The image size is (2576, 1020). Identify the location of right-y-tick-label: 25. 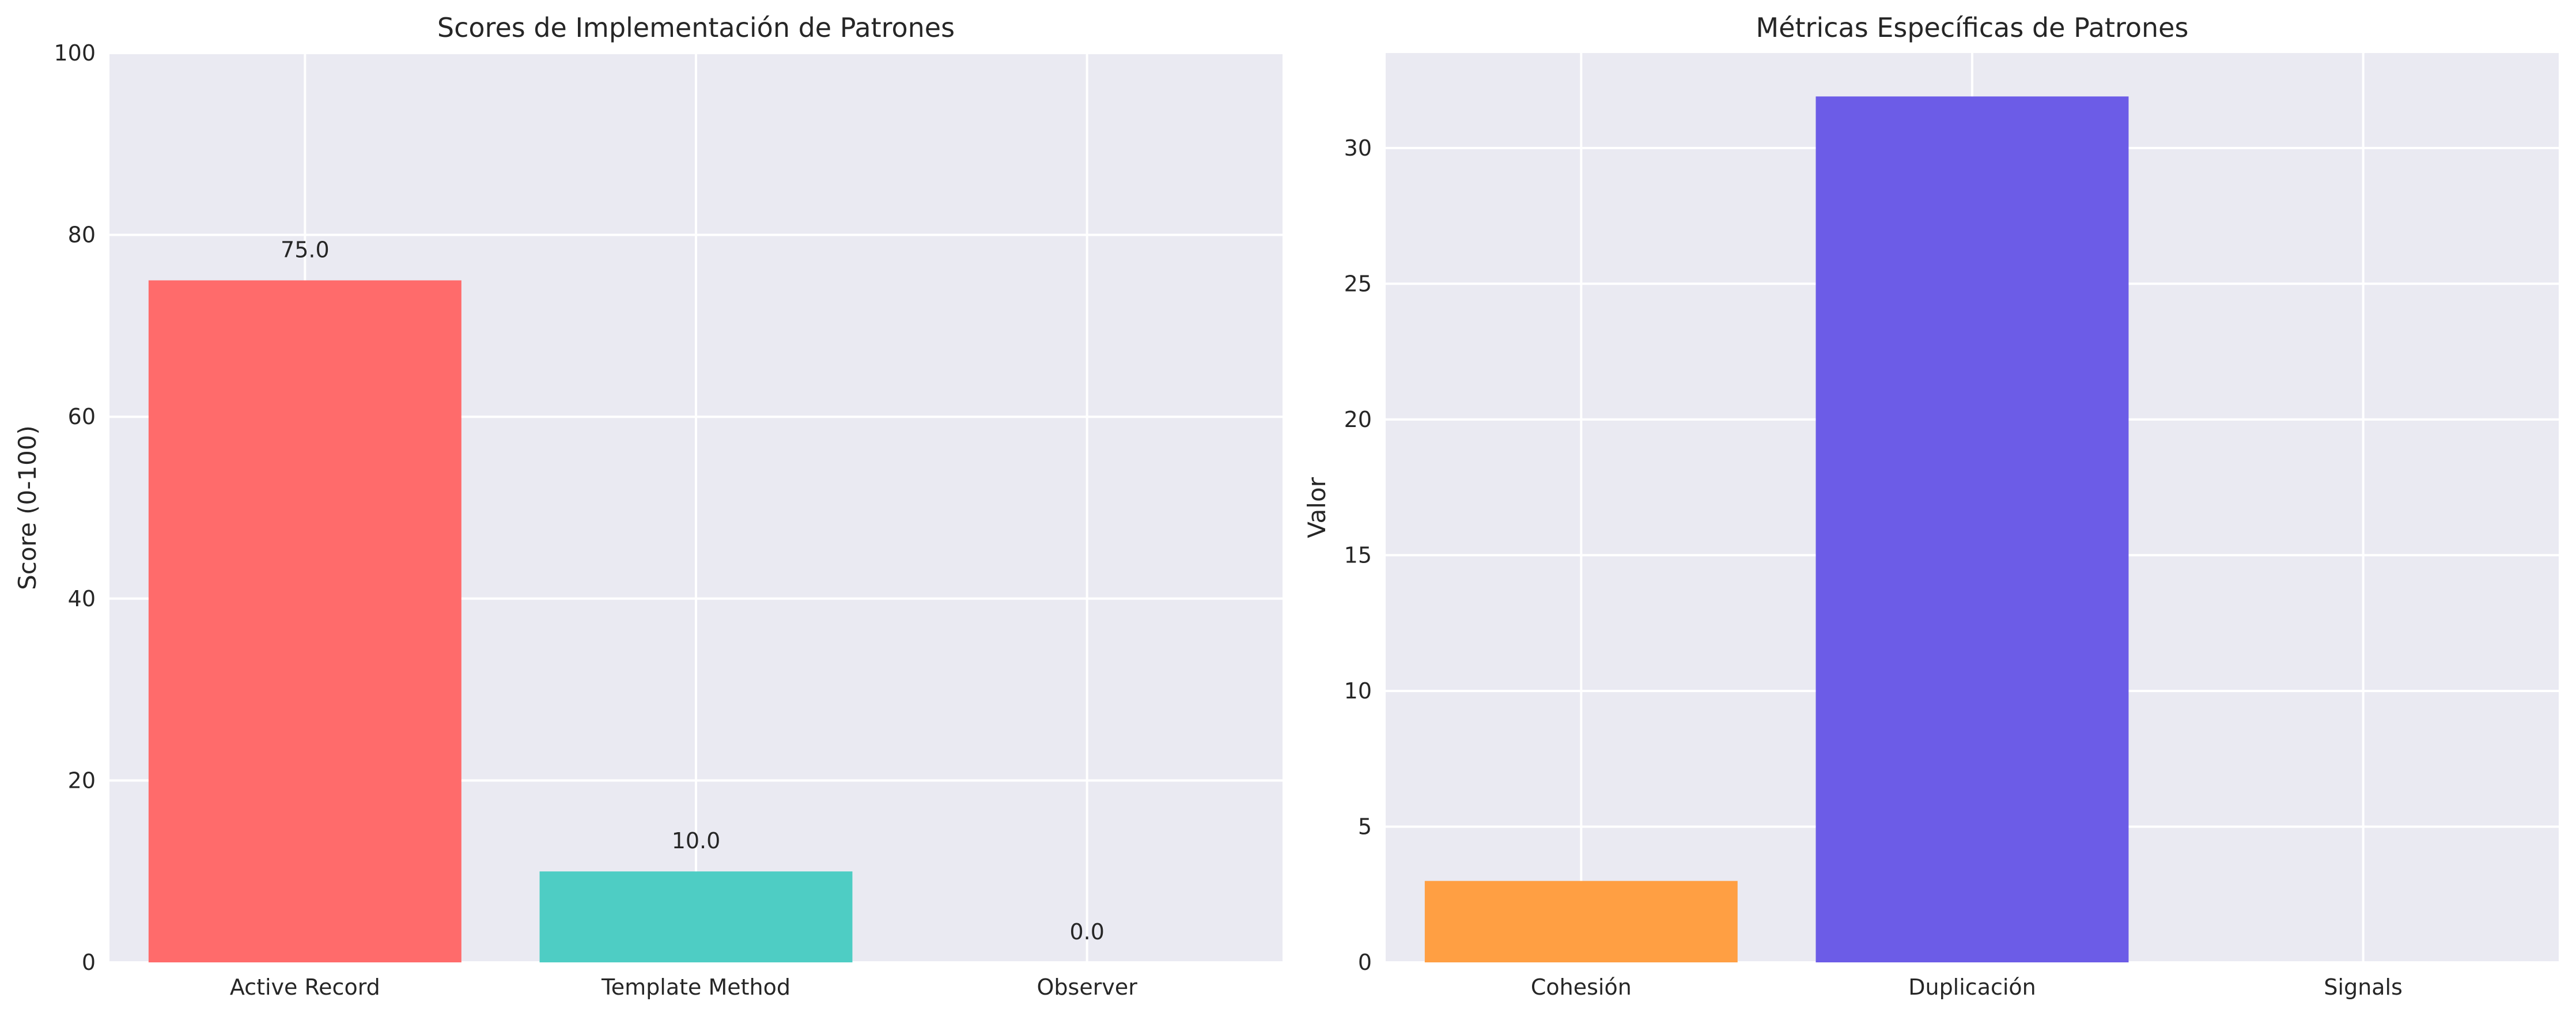
(1358, 284).